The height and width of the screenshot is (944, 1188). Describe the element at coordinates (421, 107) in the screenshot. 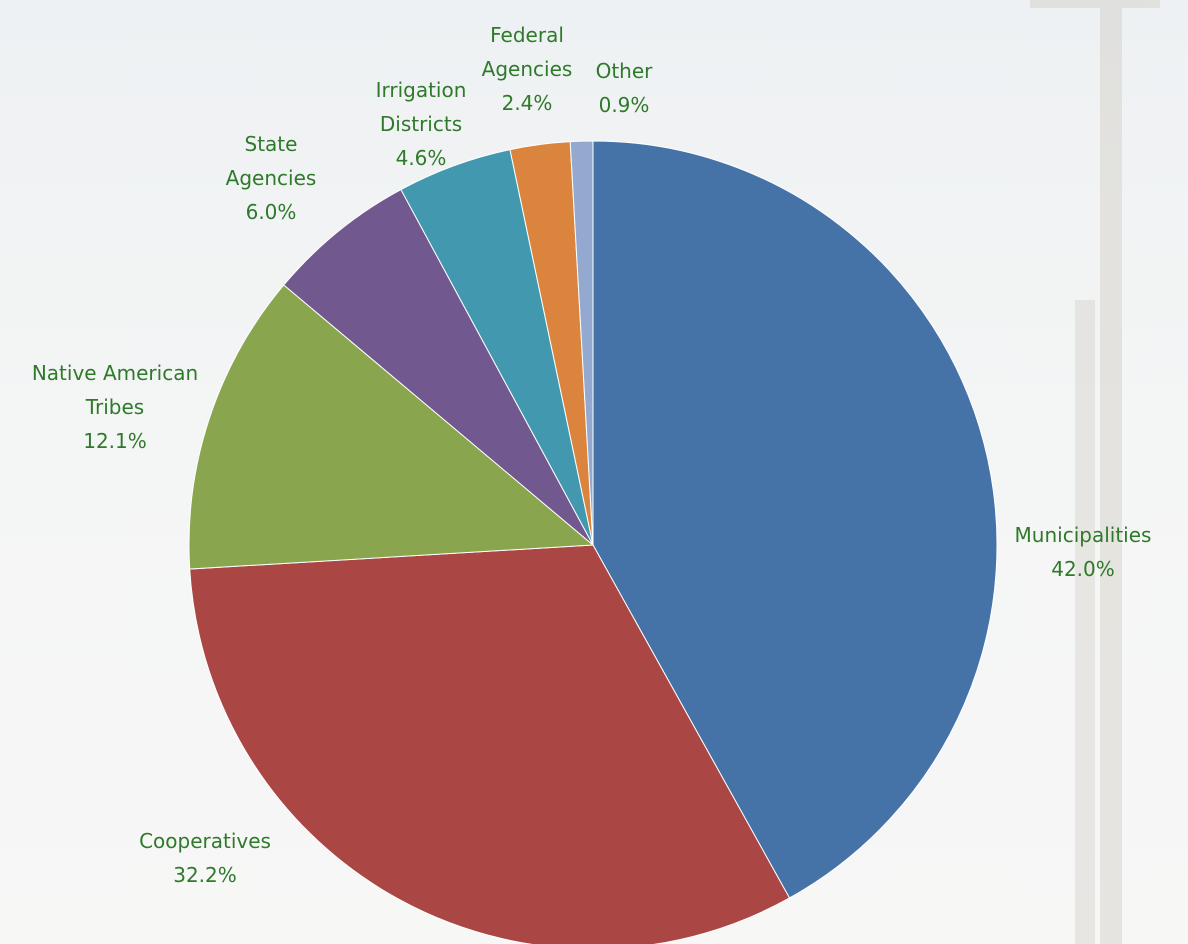

I see `category-label: Irrigation Districts` at that location.